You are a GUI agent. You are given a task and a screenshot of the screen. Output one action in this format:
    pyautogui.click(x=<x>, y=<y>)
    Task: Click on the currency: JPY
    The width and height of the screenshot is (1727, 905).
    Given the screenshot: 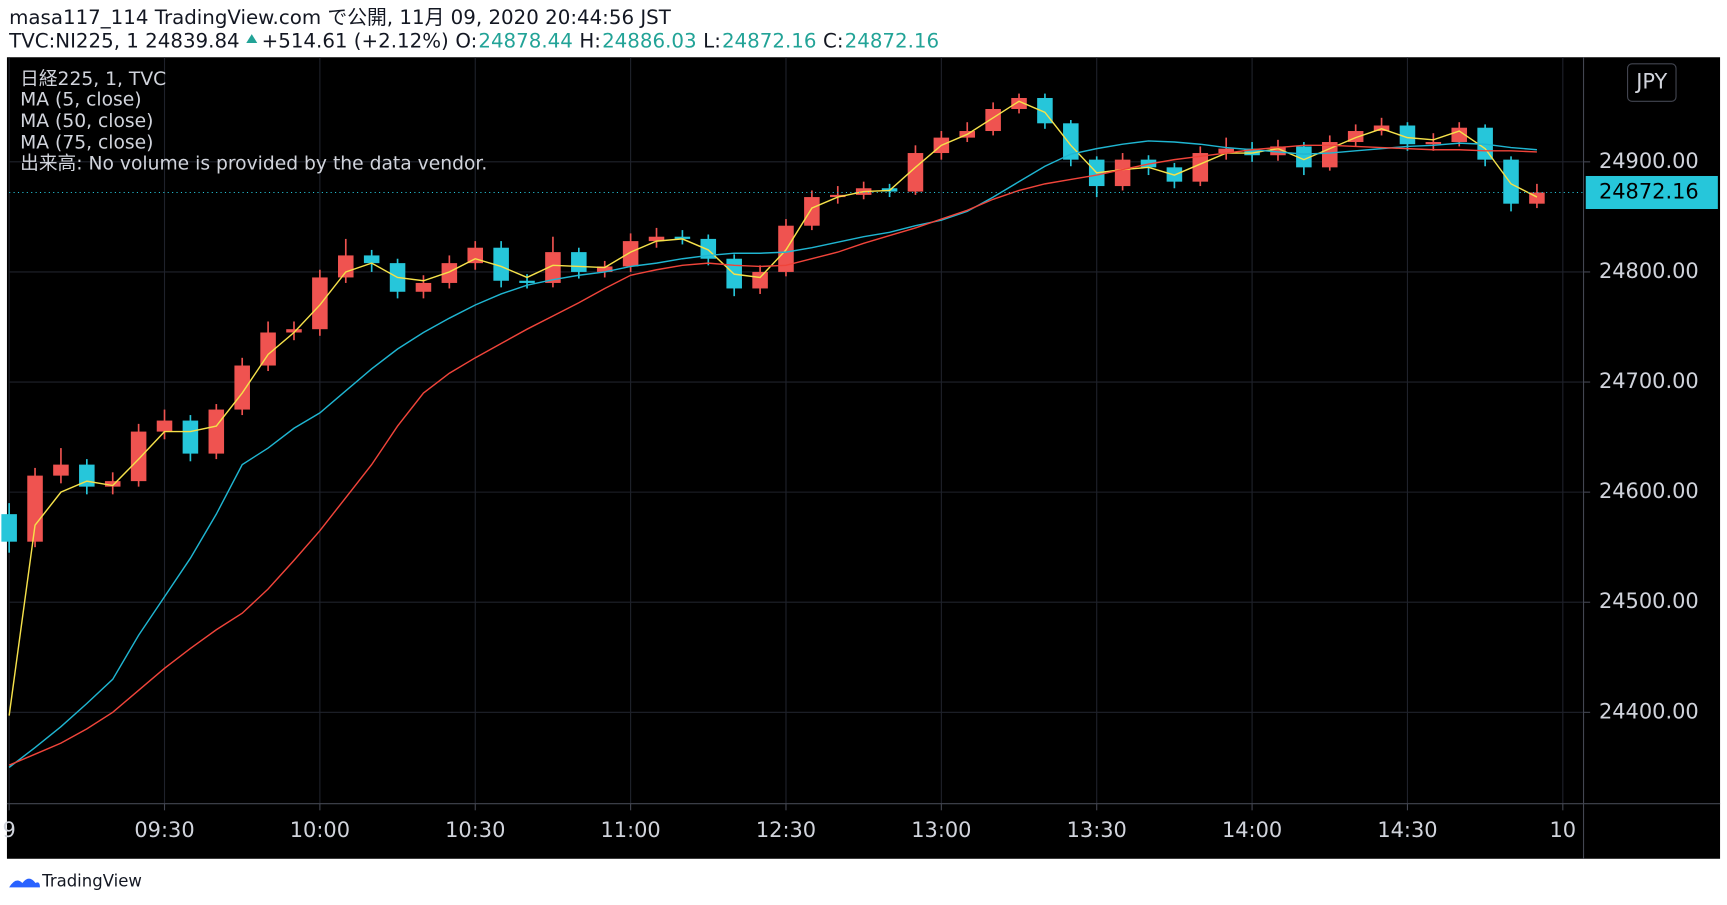 What is the action you would take?
    pyautogui.click(x=1650, y=82)
    